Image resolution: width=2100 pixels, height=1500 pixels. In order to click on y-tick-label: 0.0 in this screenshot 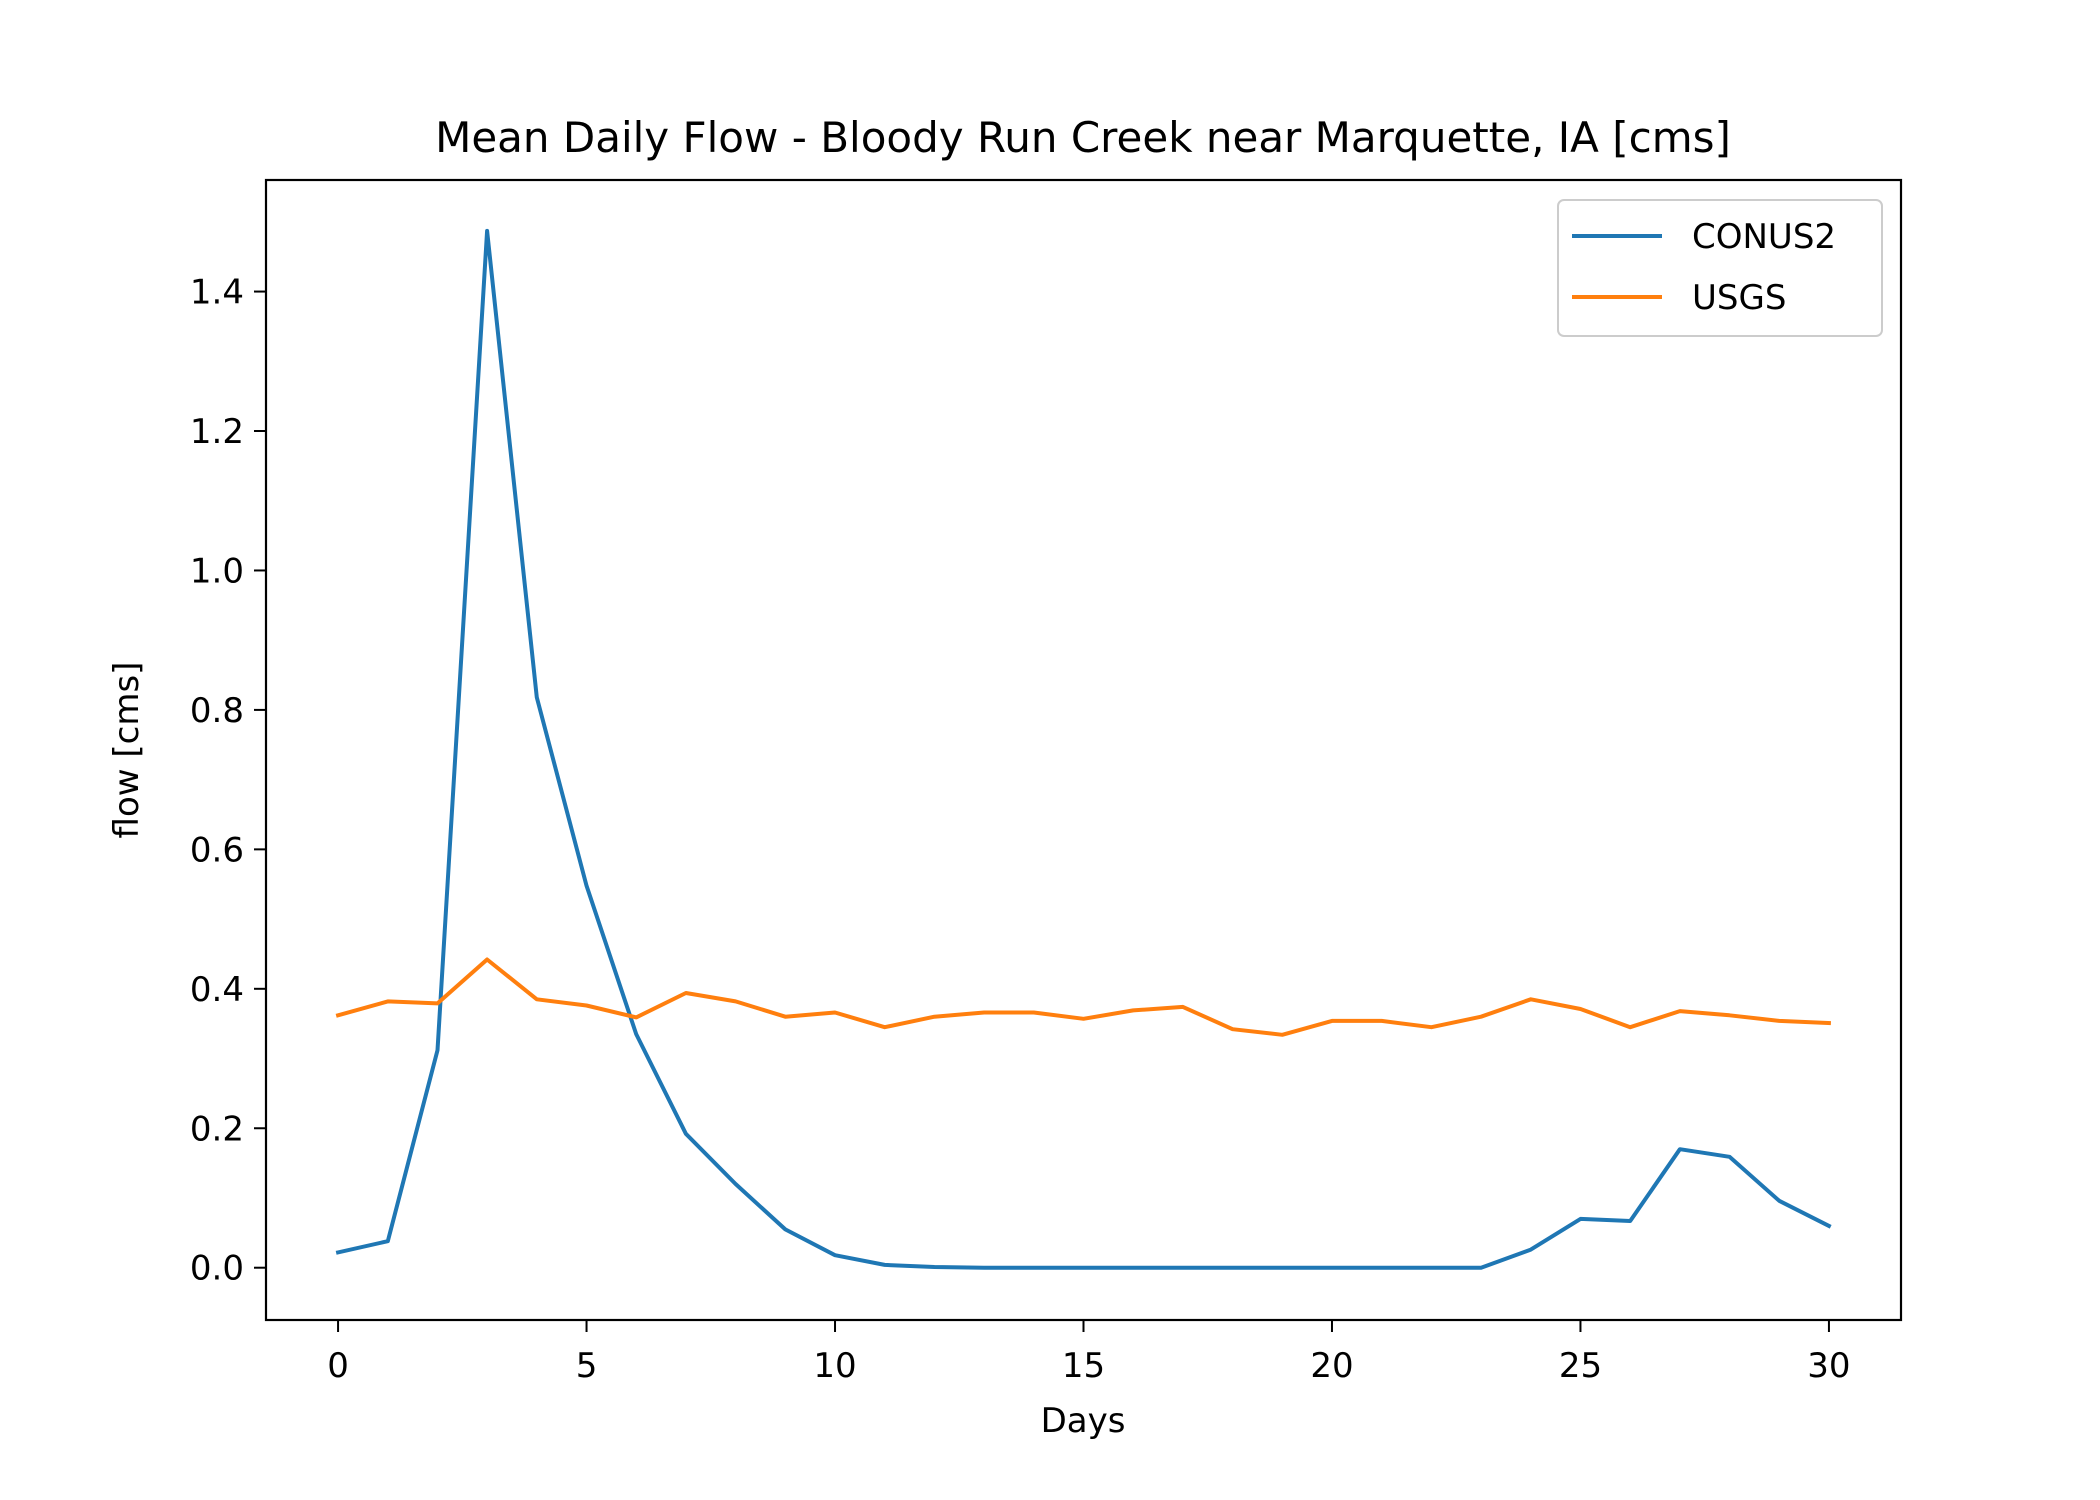, I will do `click(217, 1269)`.